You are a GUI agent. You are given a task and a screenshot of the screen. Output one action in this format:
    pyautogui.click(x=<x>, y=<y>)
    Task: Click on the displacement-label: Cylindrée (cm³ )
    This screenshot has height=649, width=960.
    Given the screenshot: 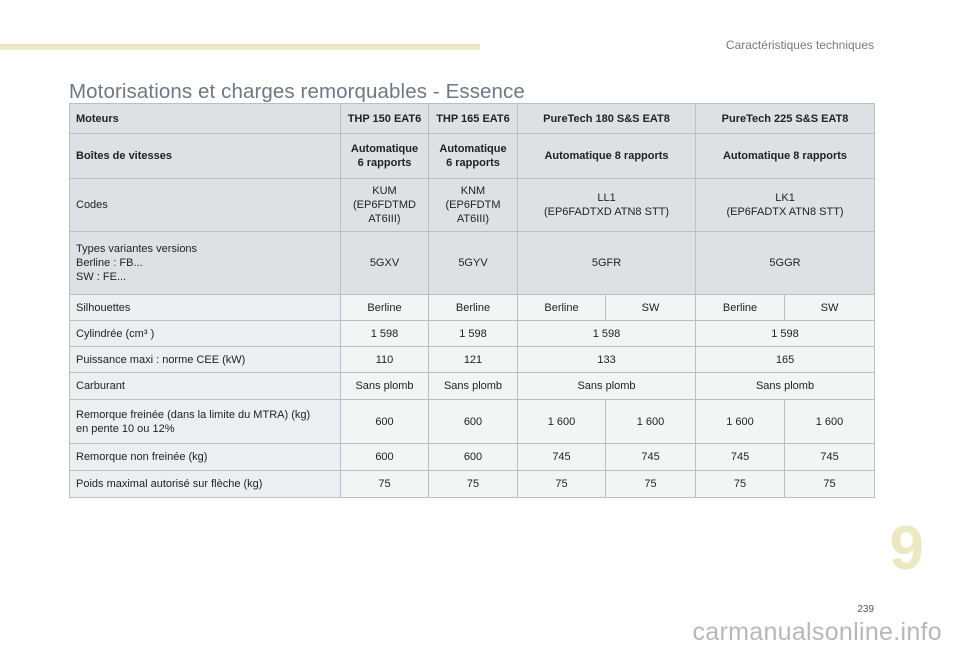 What is the action you would take?
    pyautogui.click(x=205, y=333)
    